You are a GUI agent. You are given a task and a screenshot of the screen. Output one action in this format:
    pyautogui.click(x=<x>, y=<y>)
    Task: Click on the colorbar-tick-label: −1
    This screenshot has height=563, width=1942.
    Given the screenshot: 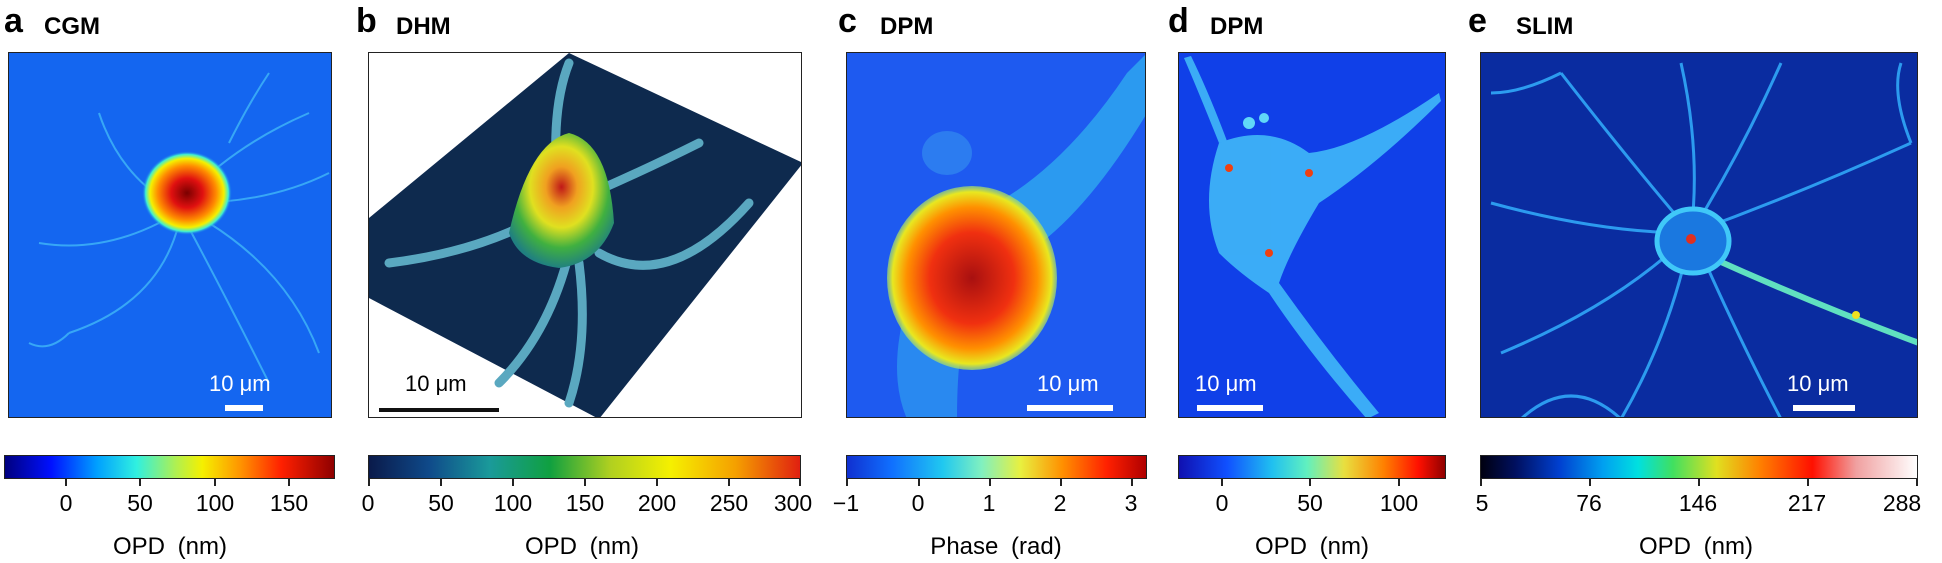 What is the action you would take?
    pyautogui.click(x=846, y=503)
    